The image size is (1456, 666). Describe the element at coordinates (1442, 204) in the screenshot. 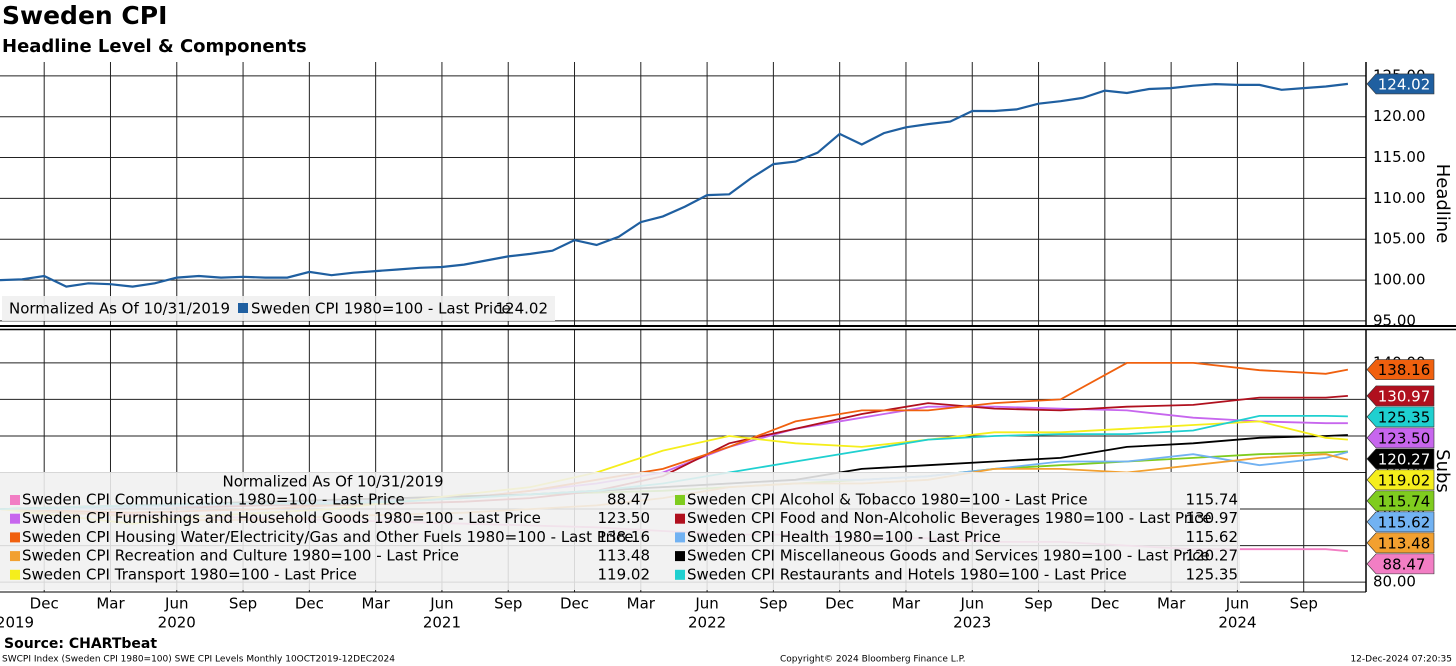

I see `axis-title: Headline` at that location.